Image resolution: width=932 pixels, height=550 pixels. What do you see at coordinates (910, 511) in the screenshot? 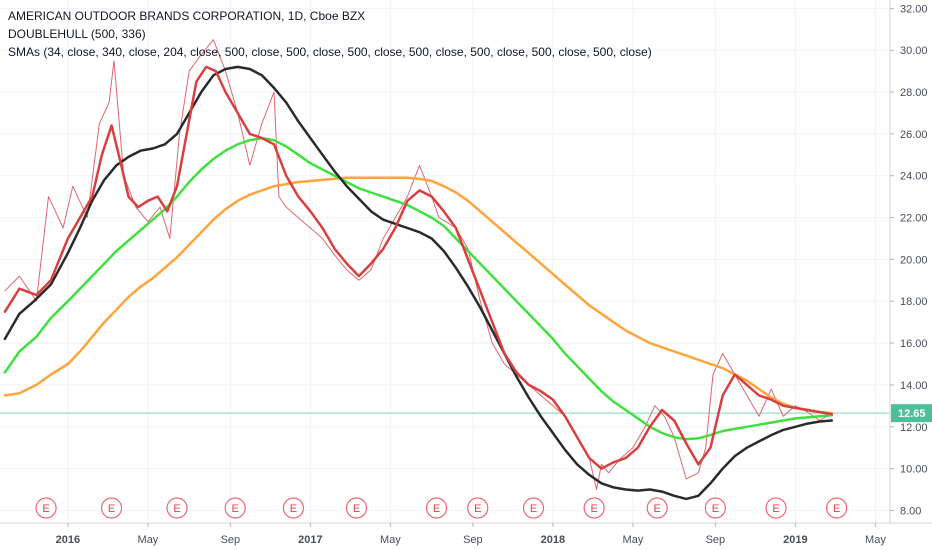
I see `y-tick-label: 8.00` at bounding box center [910, 511].